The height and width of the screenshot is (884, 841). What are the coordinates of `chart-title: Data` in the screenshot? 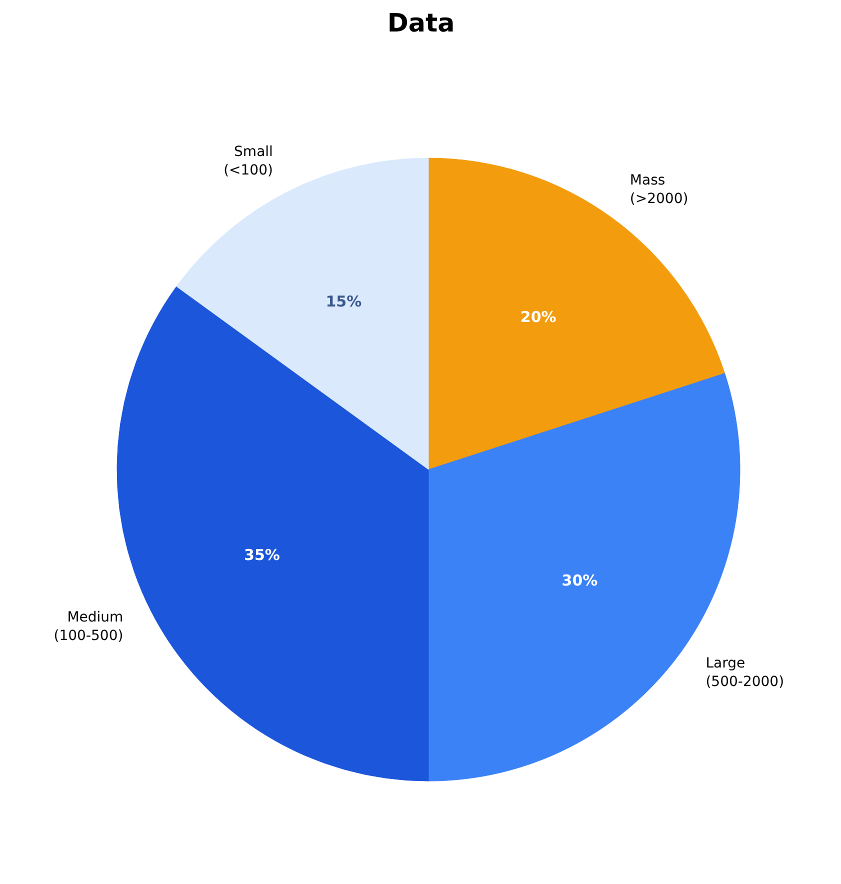 It's located at (421, 23).